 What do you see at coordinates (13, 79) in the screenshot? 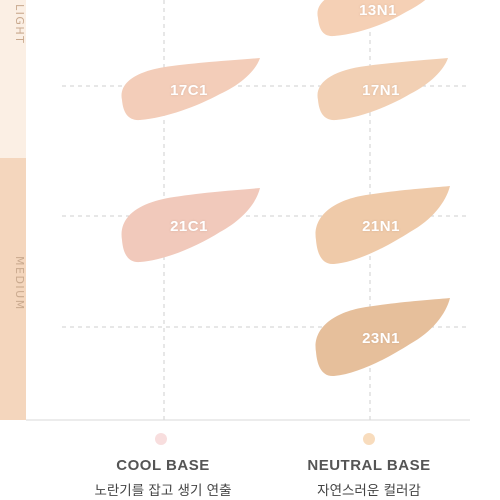
I see `light-tone-bar: LIGHT` at bounding box center [13, 79].